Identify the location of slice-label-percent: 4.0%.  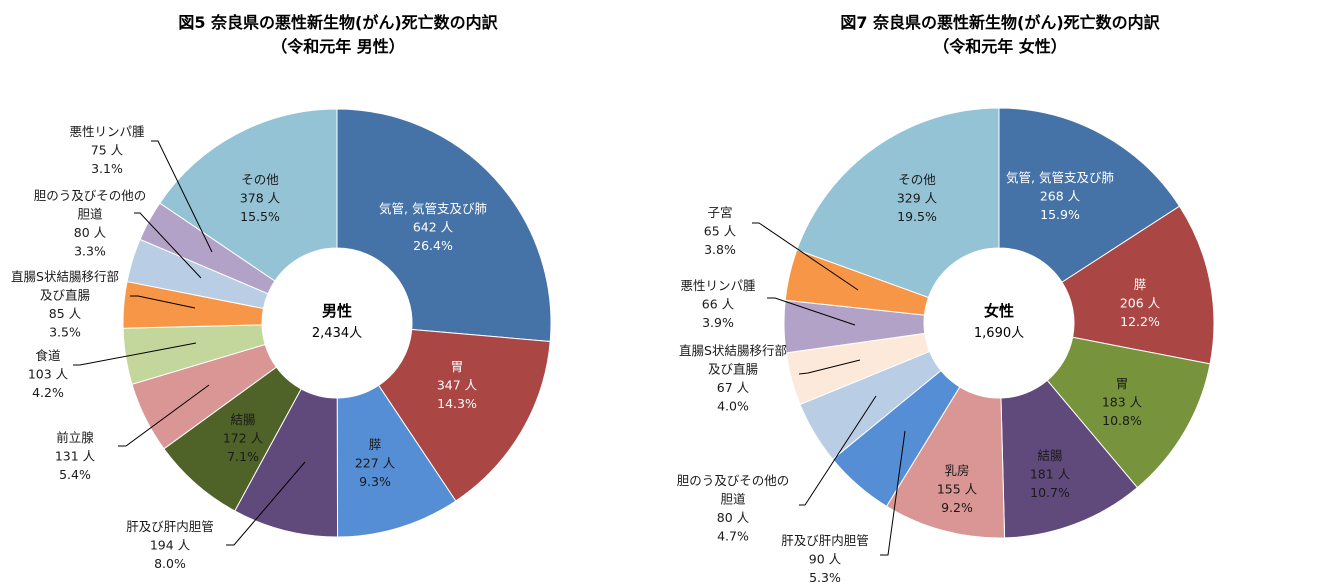
(733, 406).